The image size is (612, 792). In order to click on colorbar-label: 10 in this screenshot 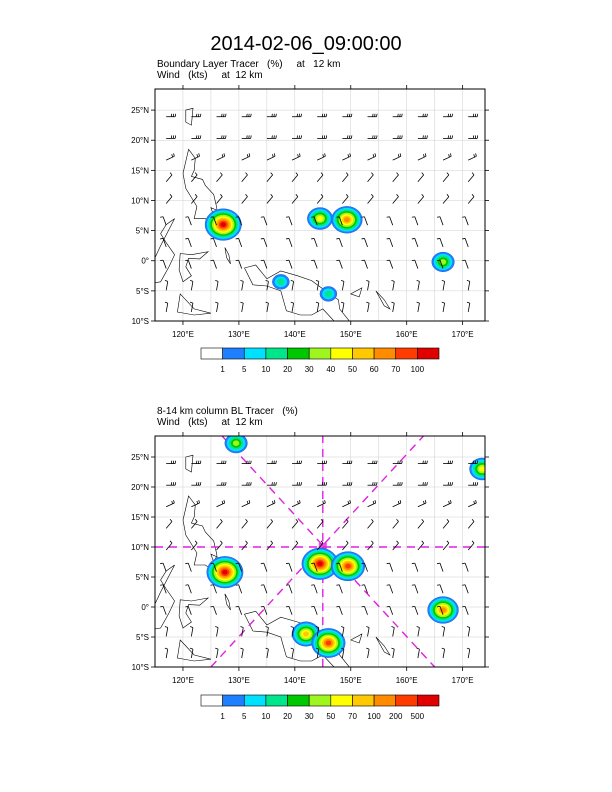, I will do `click(265, 369)`.